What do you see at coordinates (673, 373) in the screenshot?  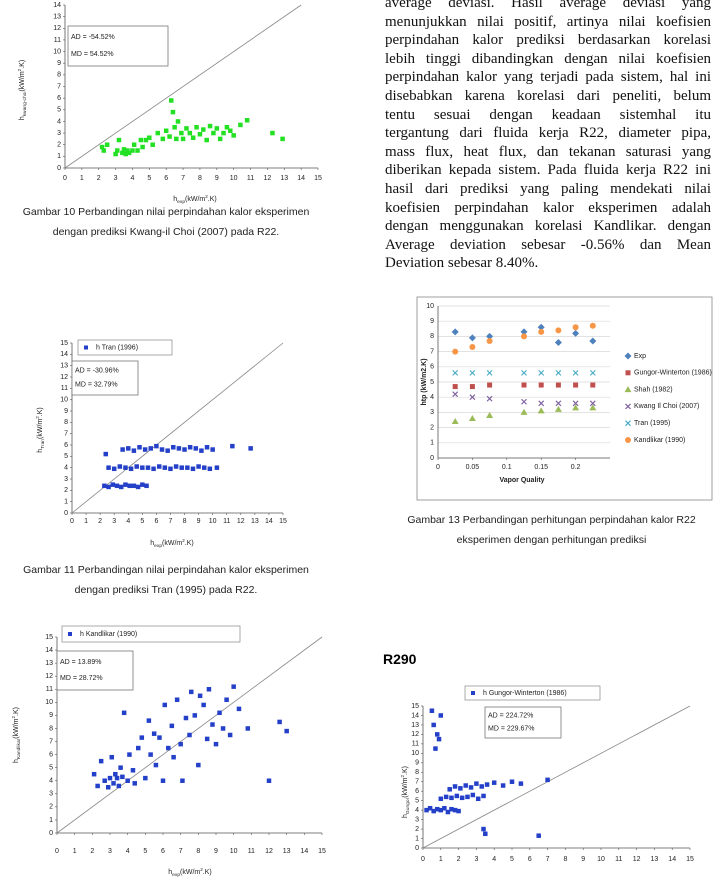 I see `legend-label: Gungor-Winterton (1986)` at bounding box center [673, 373].